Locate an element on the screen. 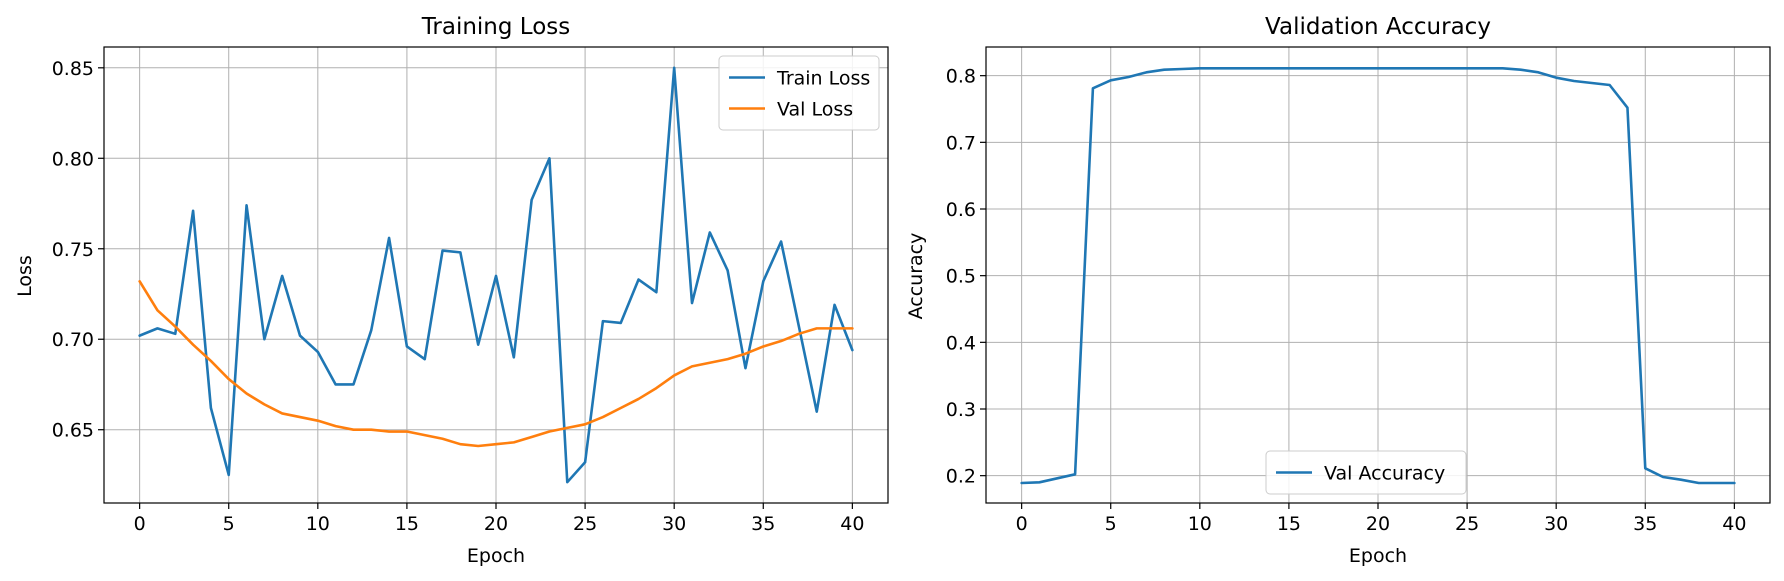 The image size is (1784, 581). y-tick-label: 0.80 is located at coordinates (73, 159).